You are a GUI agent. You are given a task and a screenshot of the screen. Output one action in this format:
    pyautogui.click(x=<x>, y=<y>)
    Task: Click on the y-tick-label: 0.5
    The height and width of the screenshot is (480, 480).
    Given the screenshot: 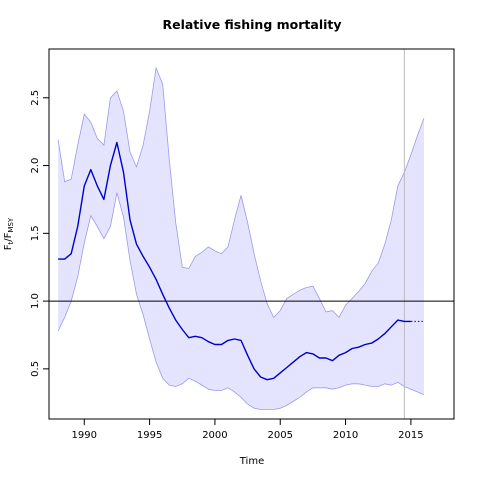 What is the action you would take?
    pyautogui.click(x=35, y=369)
    